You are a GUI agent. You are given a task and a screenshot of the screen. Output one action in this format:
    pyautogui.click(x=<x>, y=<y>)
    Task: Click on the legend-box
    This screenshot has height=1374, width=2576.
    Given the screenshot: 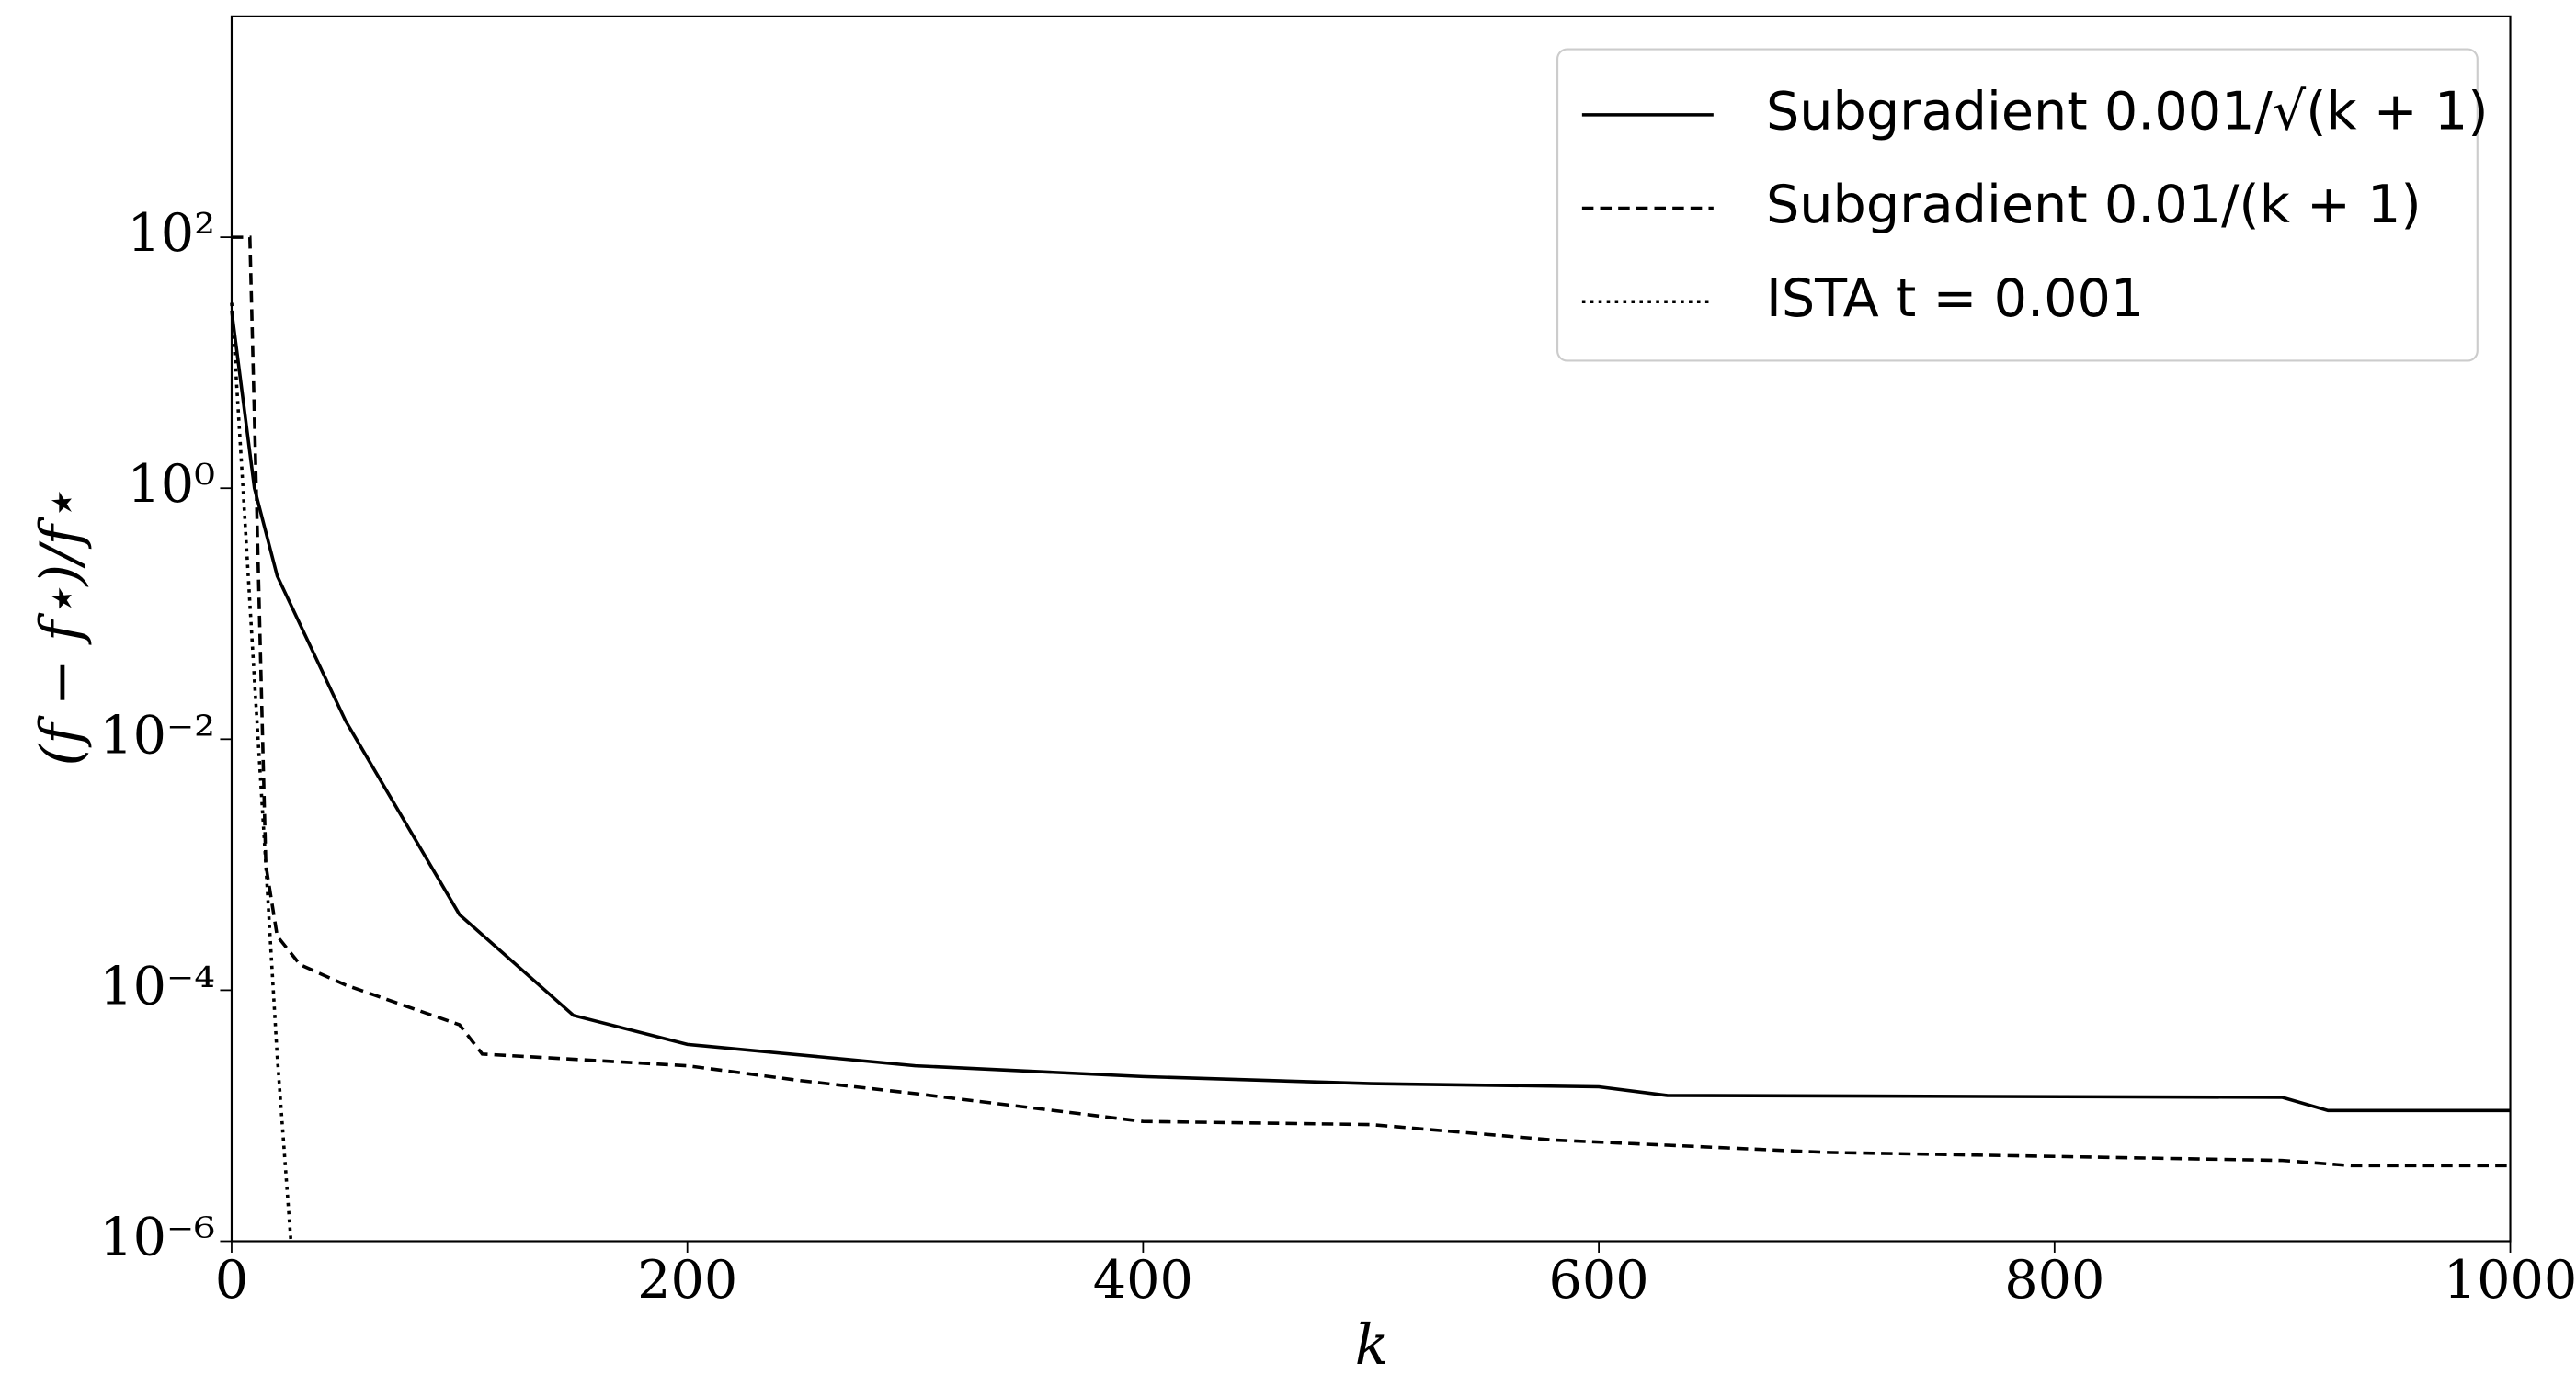 What is the action you would take?
    pyautogui.click(x=2017, y=205)
    